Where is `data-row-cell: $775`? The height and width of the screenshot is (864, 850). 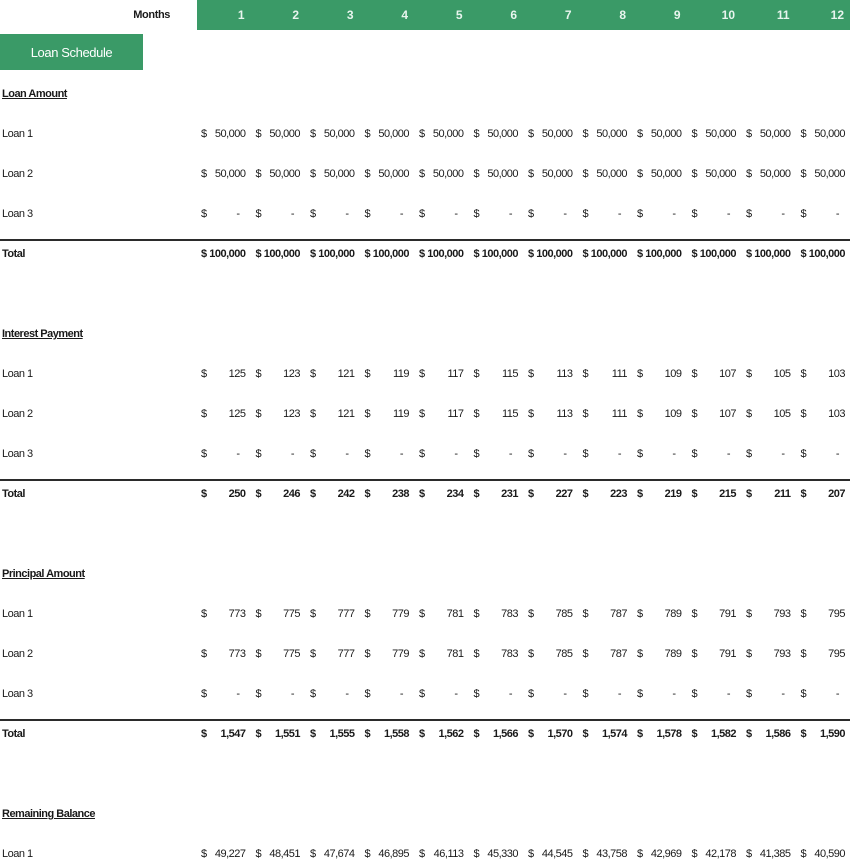 data-row-cell: $775 is located at coordinates (281, 656).